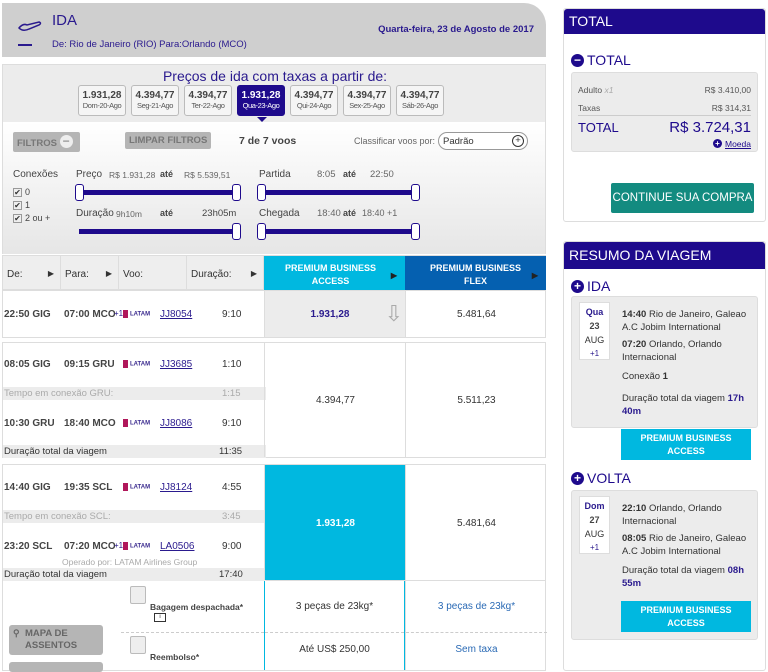  Describe the element at coordinates (261, 192) in the screenshot. I see `departure-min-handle` at that location.